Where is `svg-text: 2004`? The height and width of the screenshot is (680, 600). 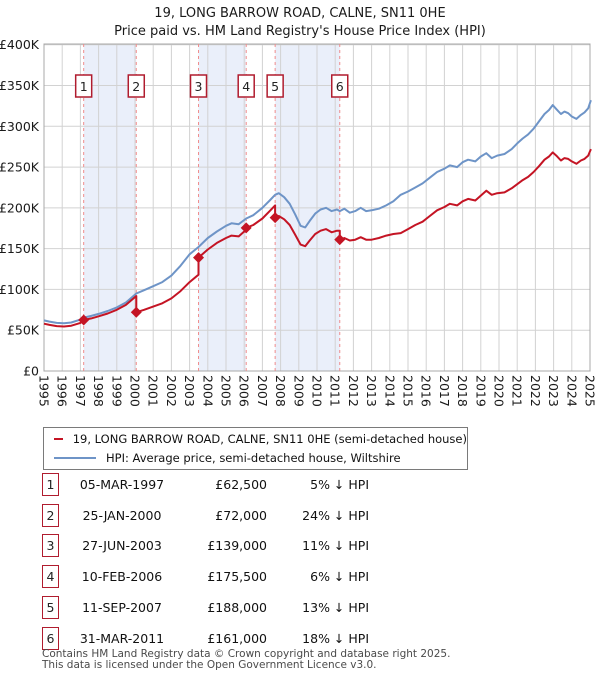
svg-text: 2004 is located at coordinates (207, 391).